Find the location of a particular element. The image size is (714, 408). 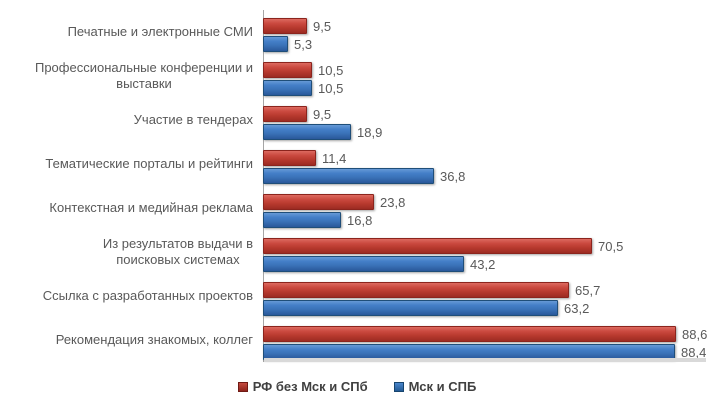

category-axis-line is located at coordinates (263, 186).